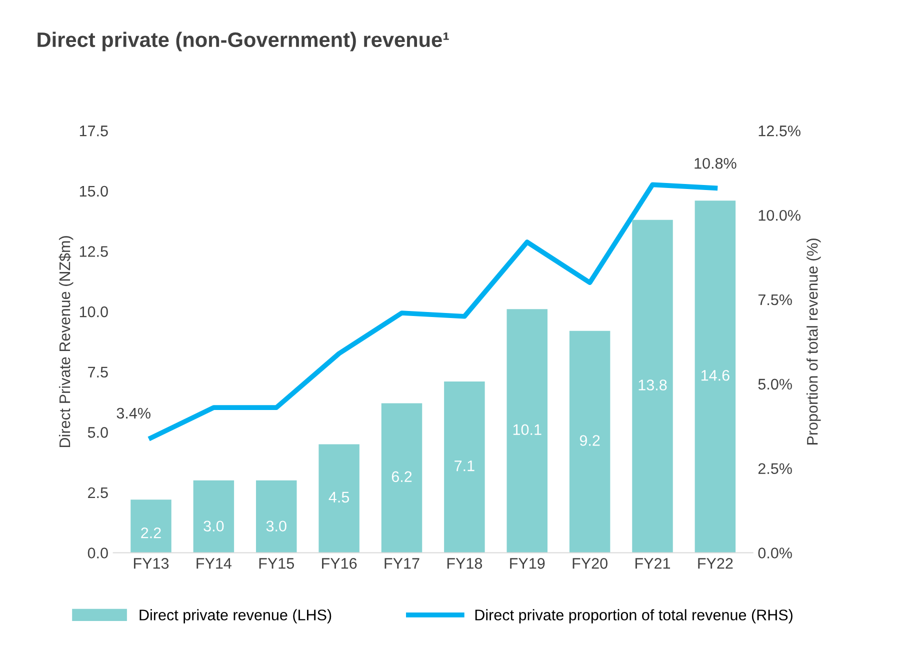 This screenshot has height=670, width=907. What do you see at coordinates (653, 563) in the screenshot?
I see `x-tick-label: FY21` at bounding box center [653, 563].